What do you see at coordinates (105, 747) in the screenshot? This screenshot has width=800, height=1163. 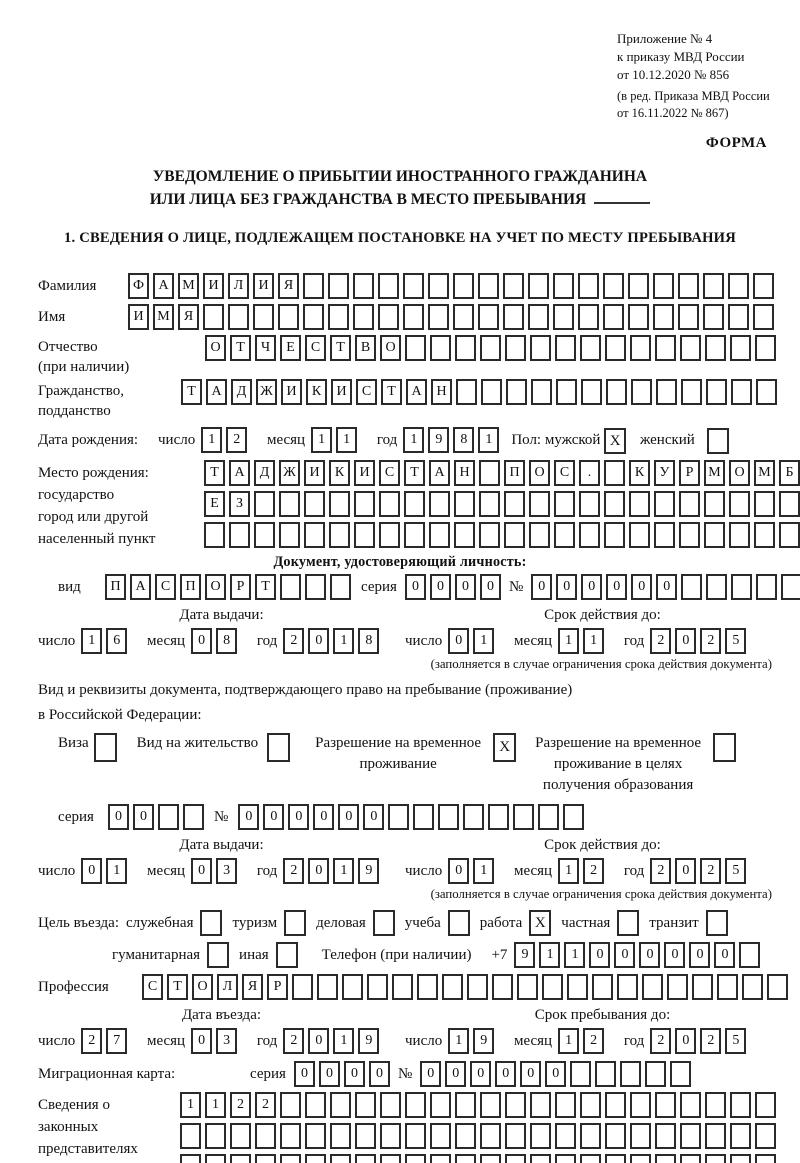 I see `visa-checkbox` at bounding box center [105, 747].